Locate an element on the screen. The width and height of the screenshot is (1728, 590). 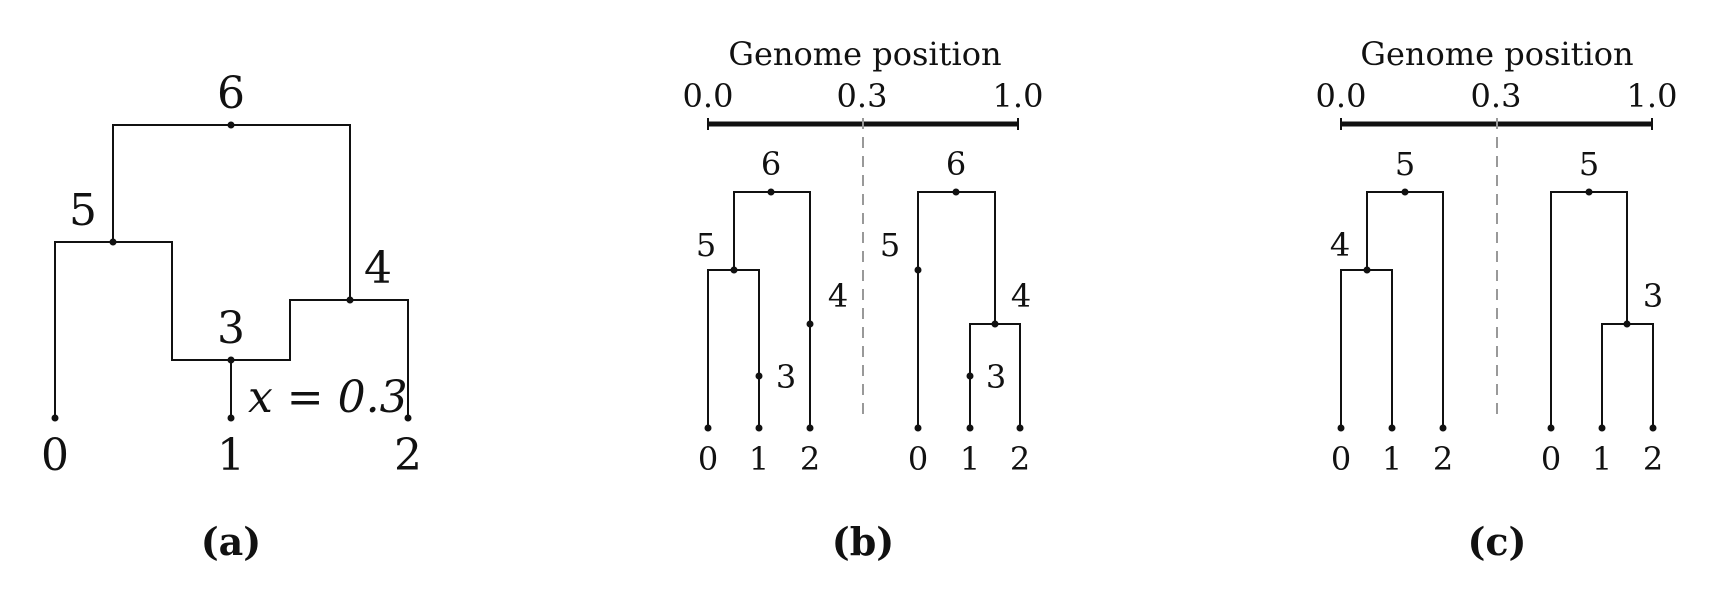
recombination-label: x = 0.3 is located at coordinates (328, 397).